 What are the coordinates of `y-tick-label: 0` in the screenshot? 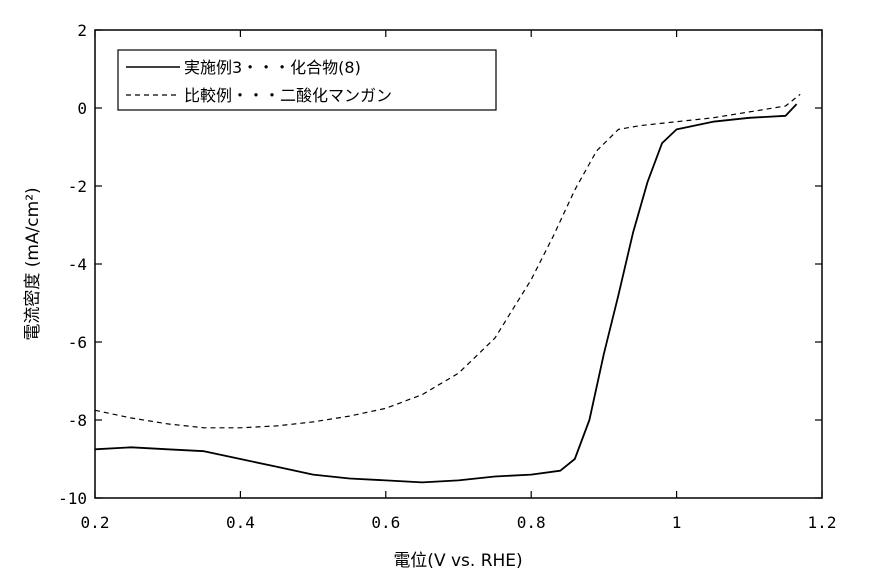 It's located at (82, 108).